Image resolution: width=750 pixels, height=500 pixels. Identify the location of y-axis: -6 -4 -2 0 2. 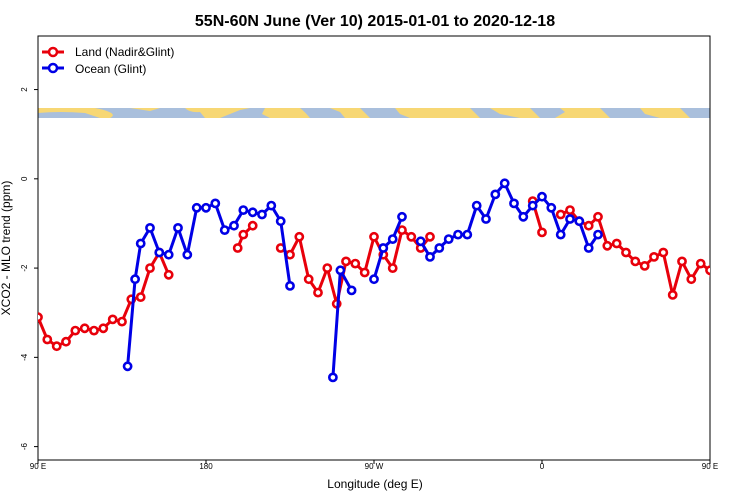
(29, 268).